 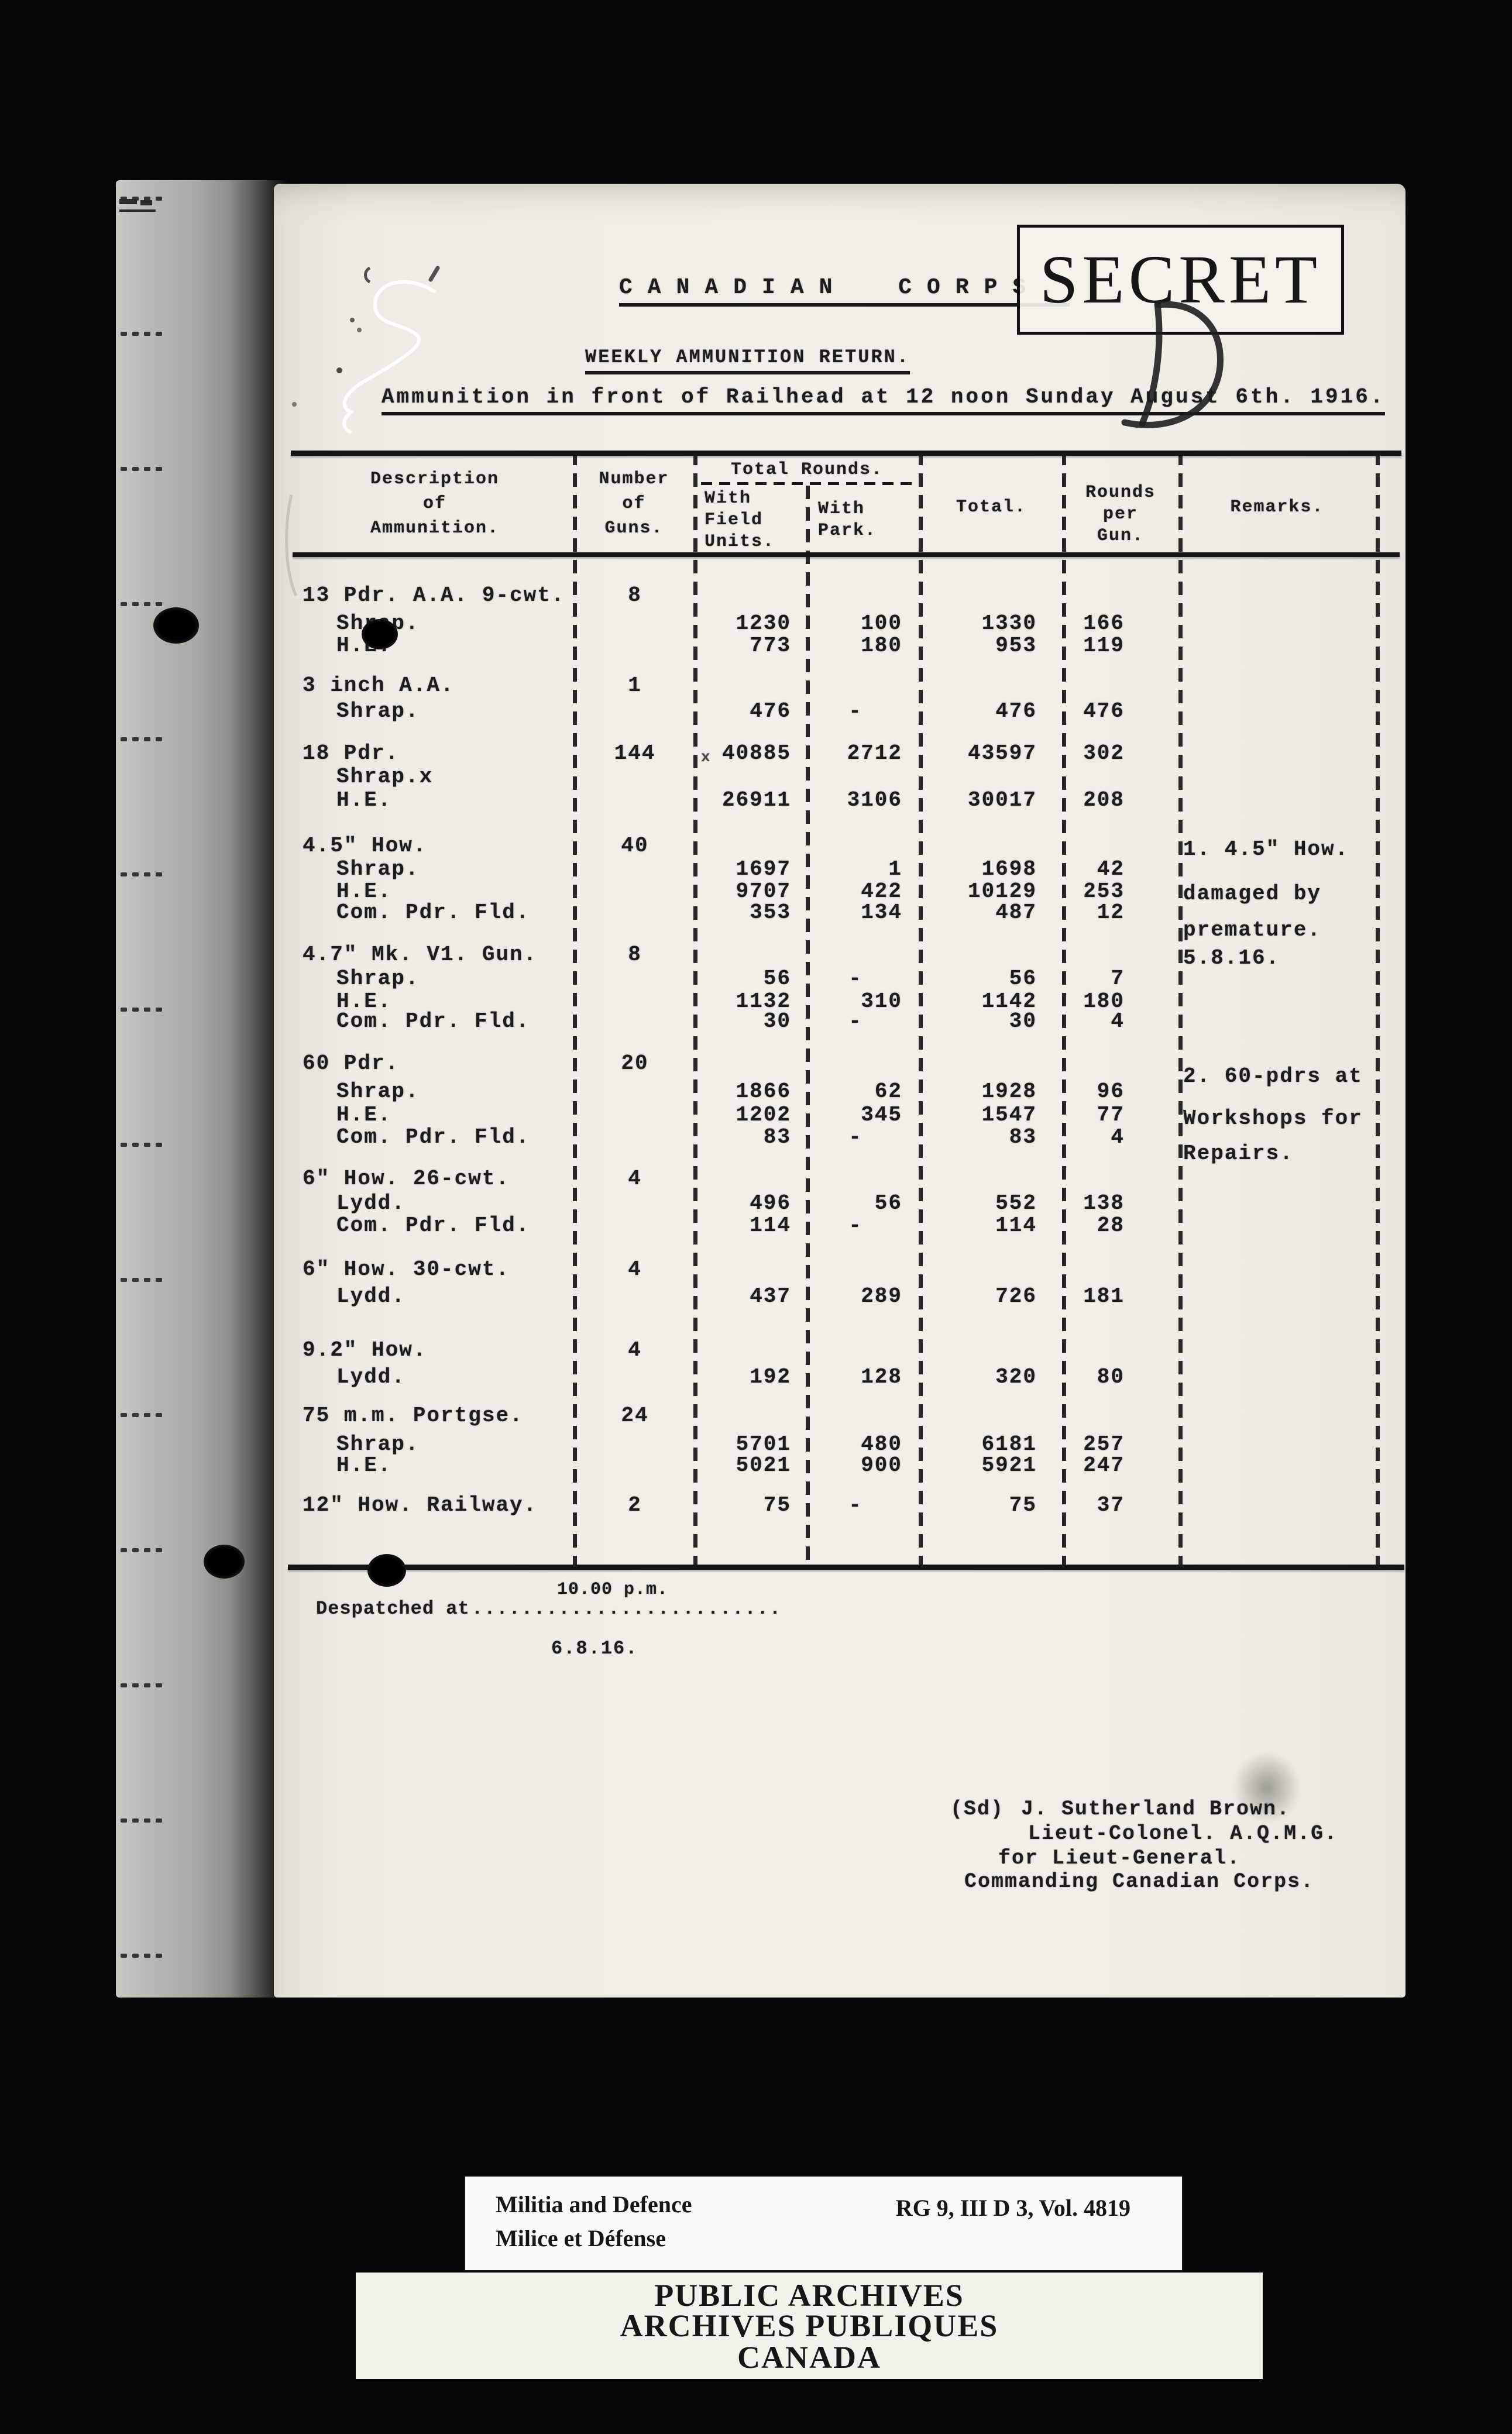 What do you see at coordinates (1009, 1092) in the screenshot?
I see `cell-total: 1928` at bounding box center [1009, 1092].